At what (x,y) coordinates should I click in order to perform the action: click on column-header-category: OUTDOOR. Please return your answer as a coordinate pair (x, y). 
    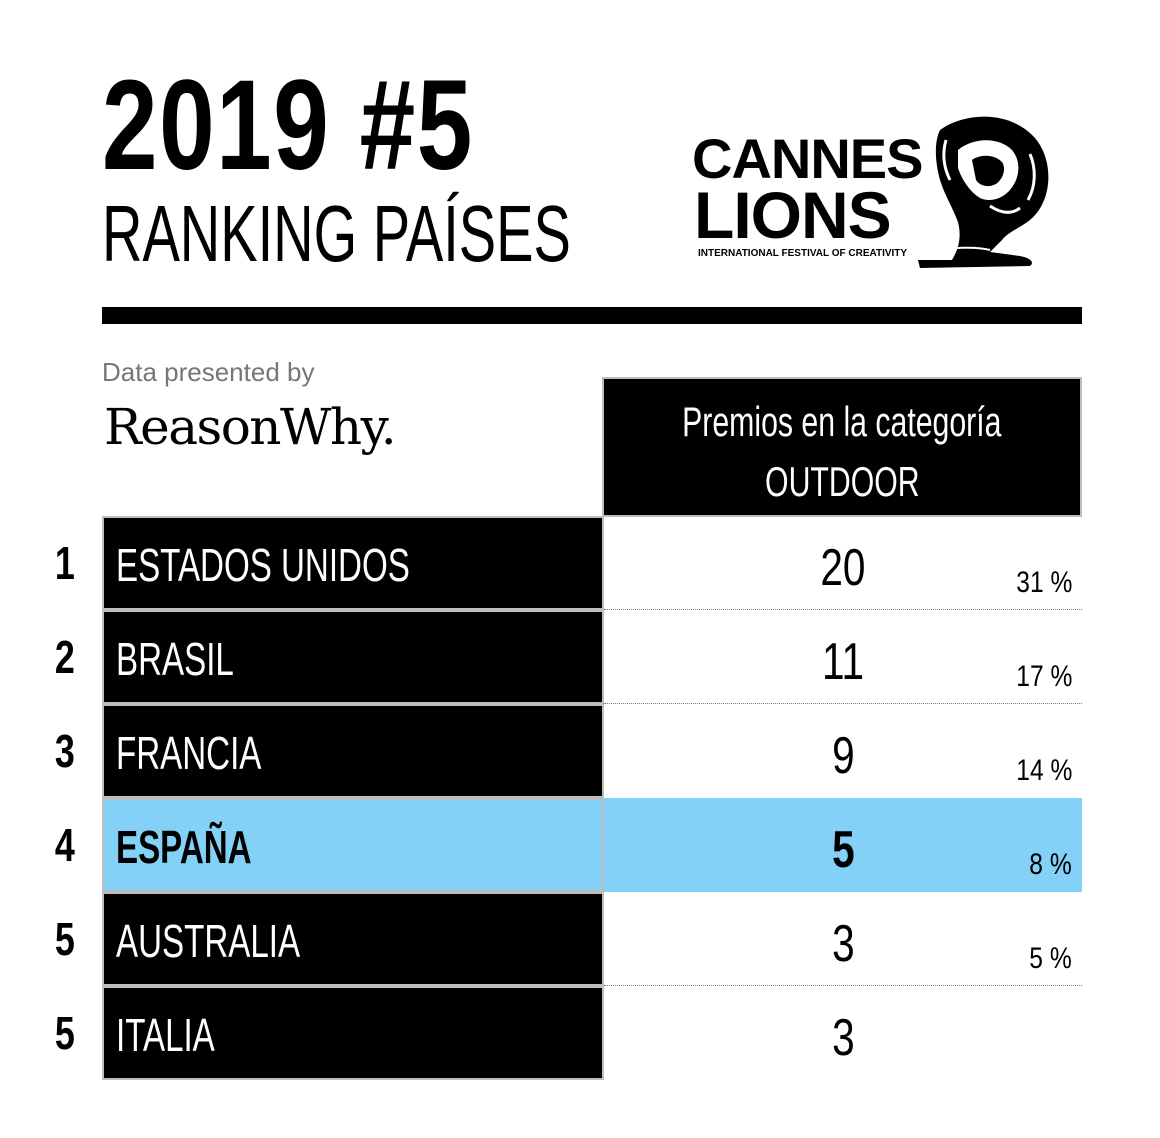
    Looking at the image, I should click on (842, 481).